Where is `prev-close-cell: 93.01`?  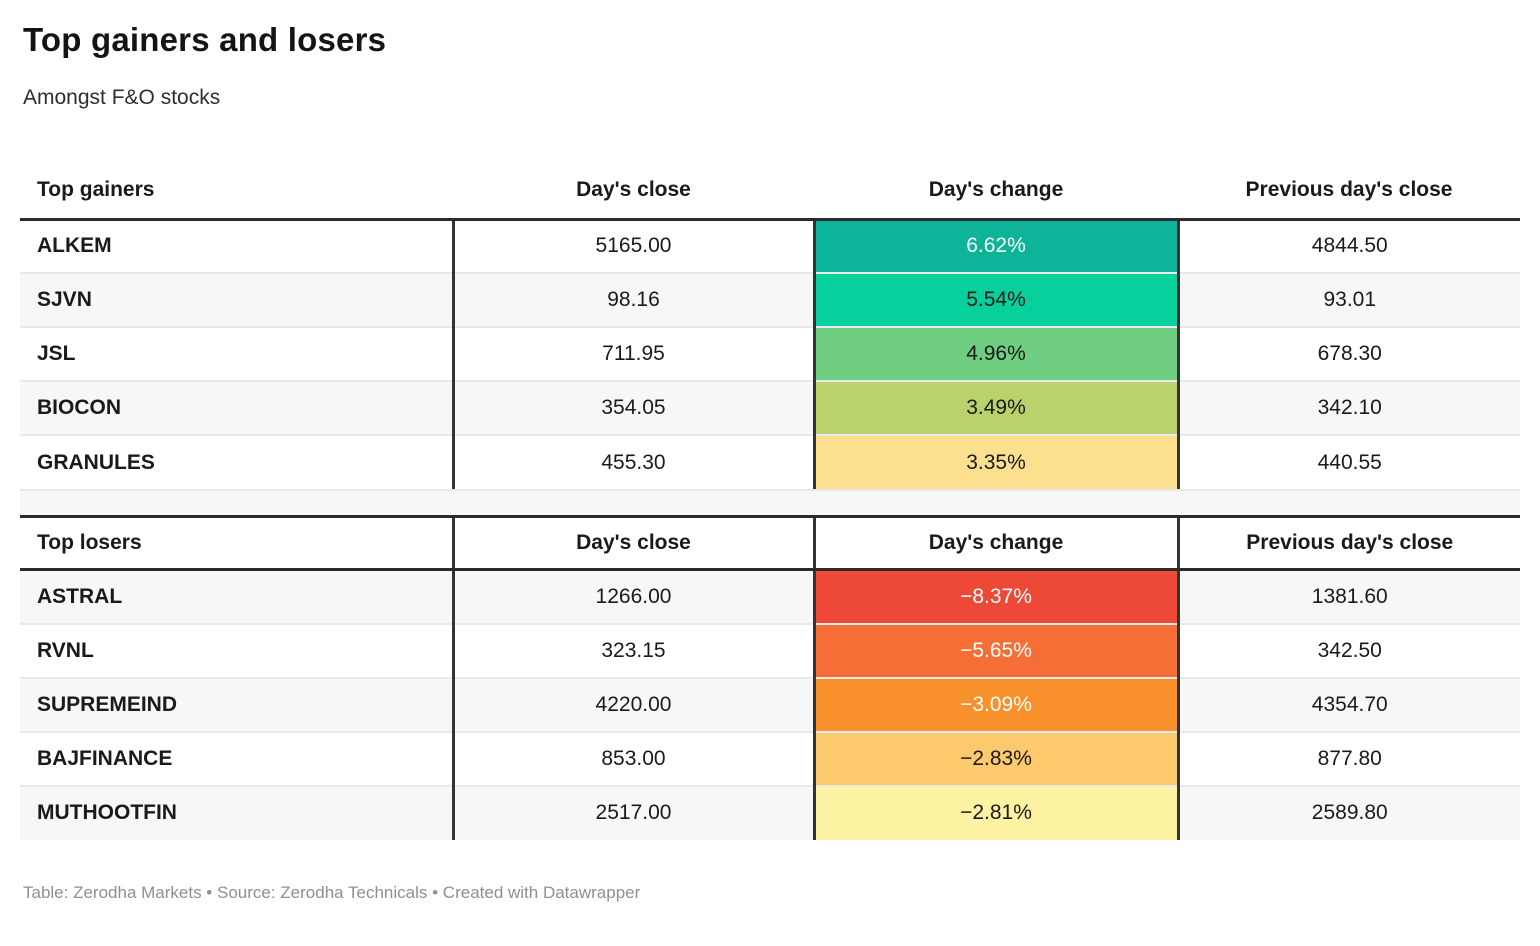
prev-close-cell: 93.01 is located at coordinates (1348, 299).